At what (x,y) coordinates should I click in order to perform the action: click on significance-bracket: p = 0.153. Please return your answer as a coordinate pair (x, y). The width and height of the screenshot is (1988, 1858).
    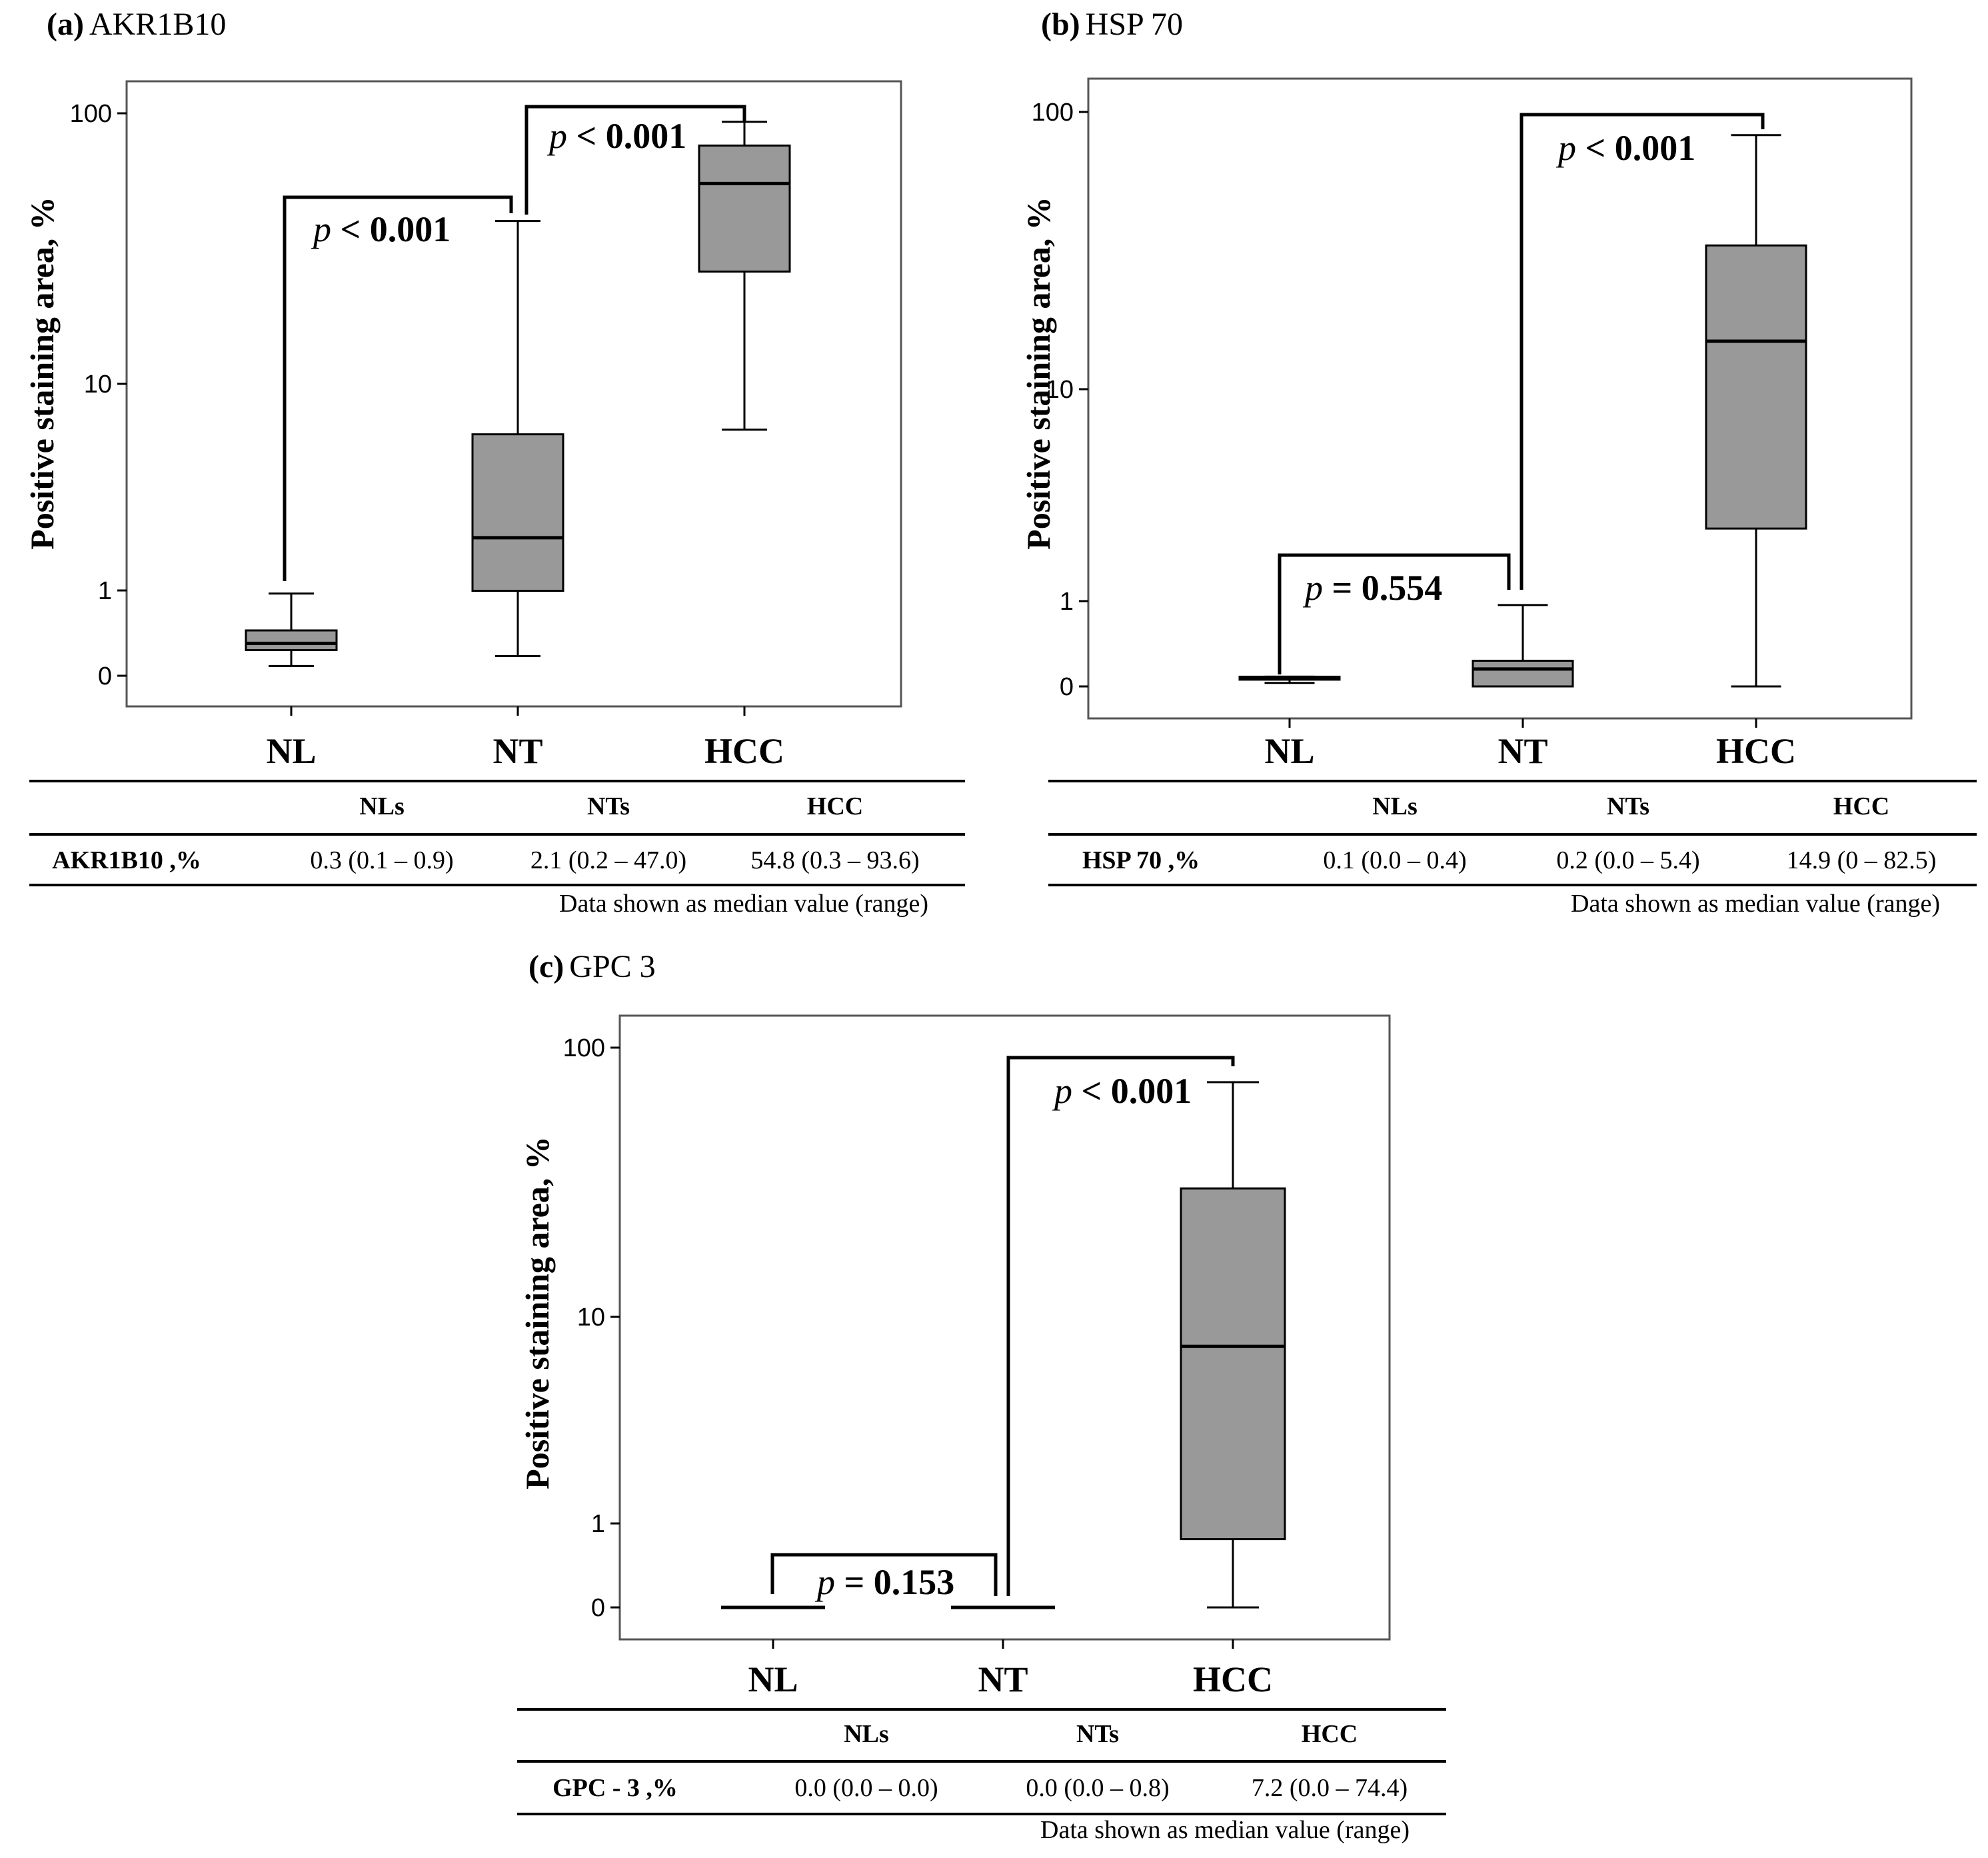
    Looking at the image, I should click on (884, 1577).